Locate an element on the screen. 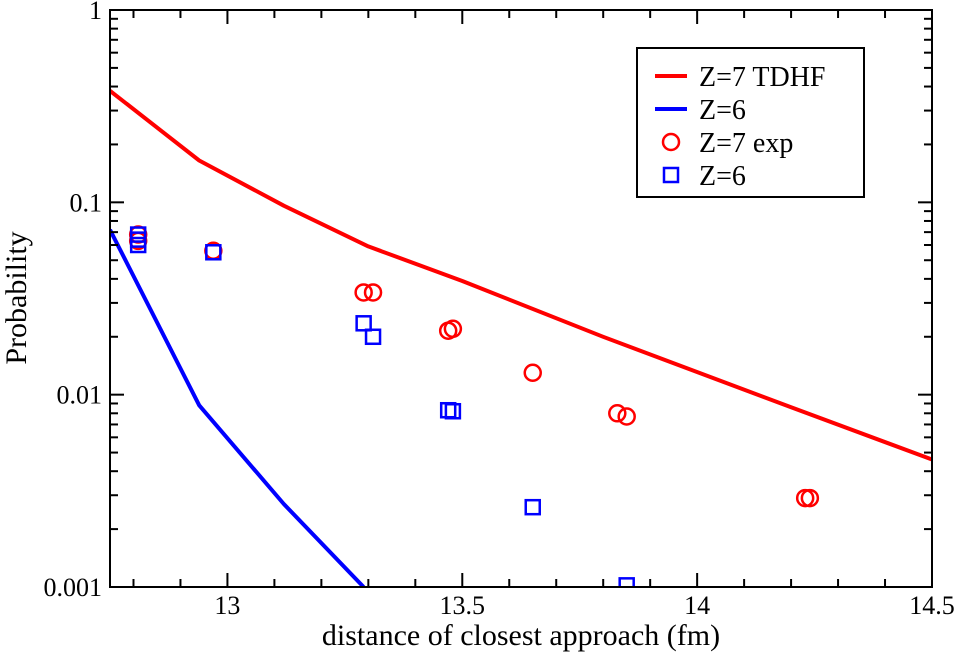  y-axis-title: Probability is located at coordinates (16, 297).